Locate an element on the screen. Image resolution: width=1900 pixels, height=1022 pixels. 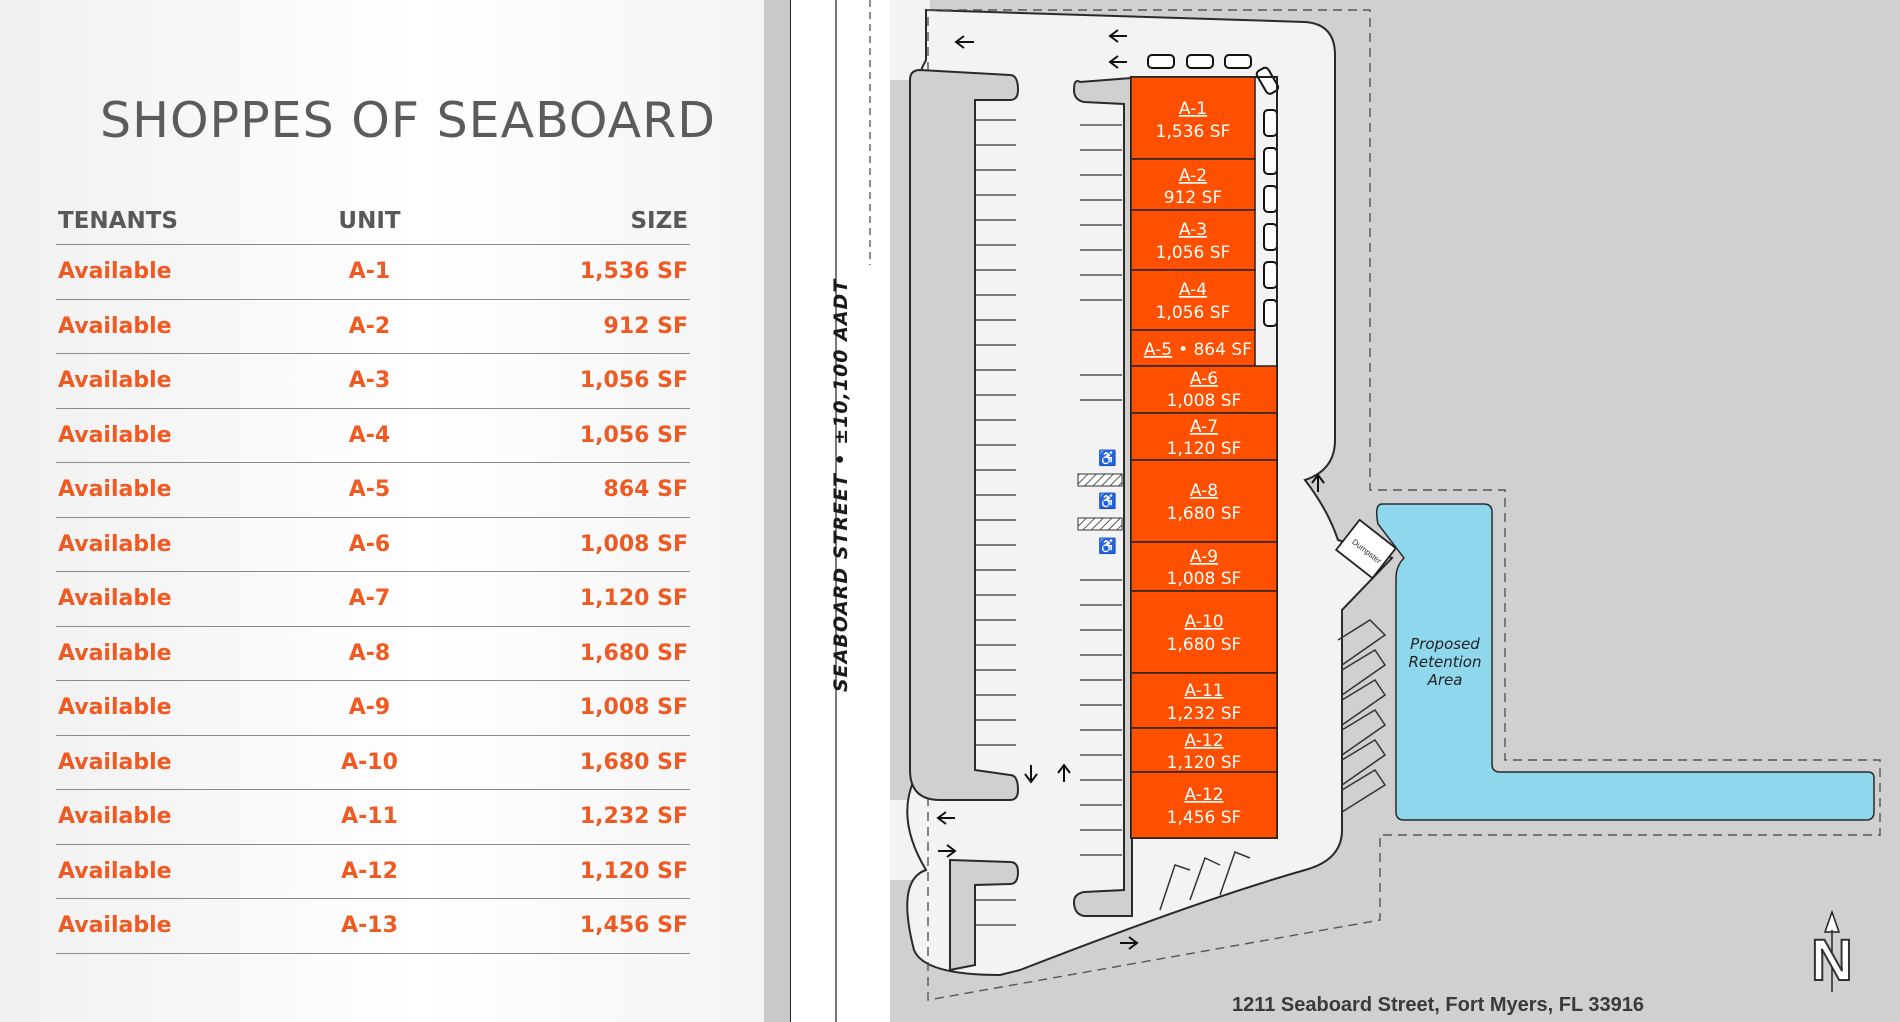
unit-a12: A-121,120 SF is located at coordinates (1204, 750).